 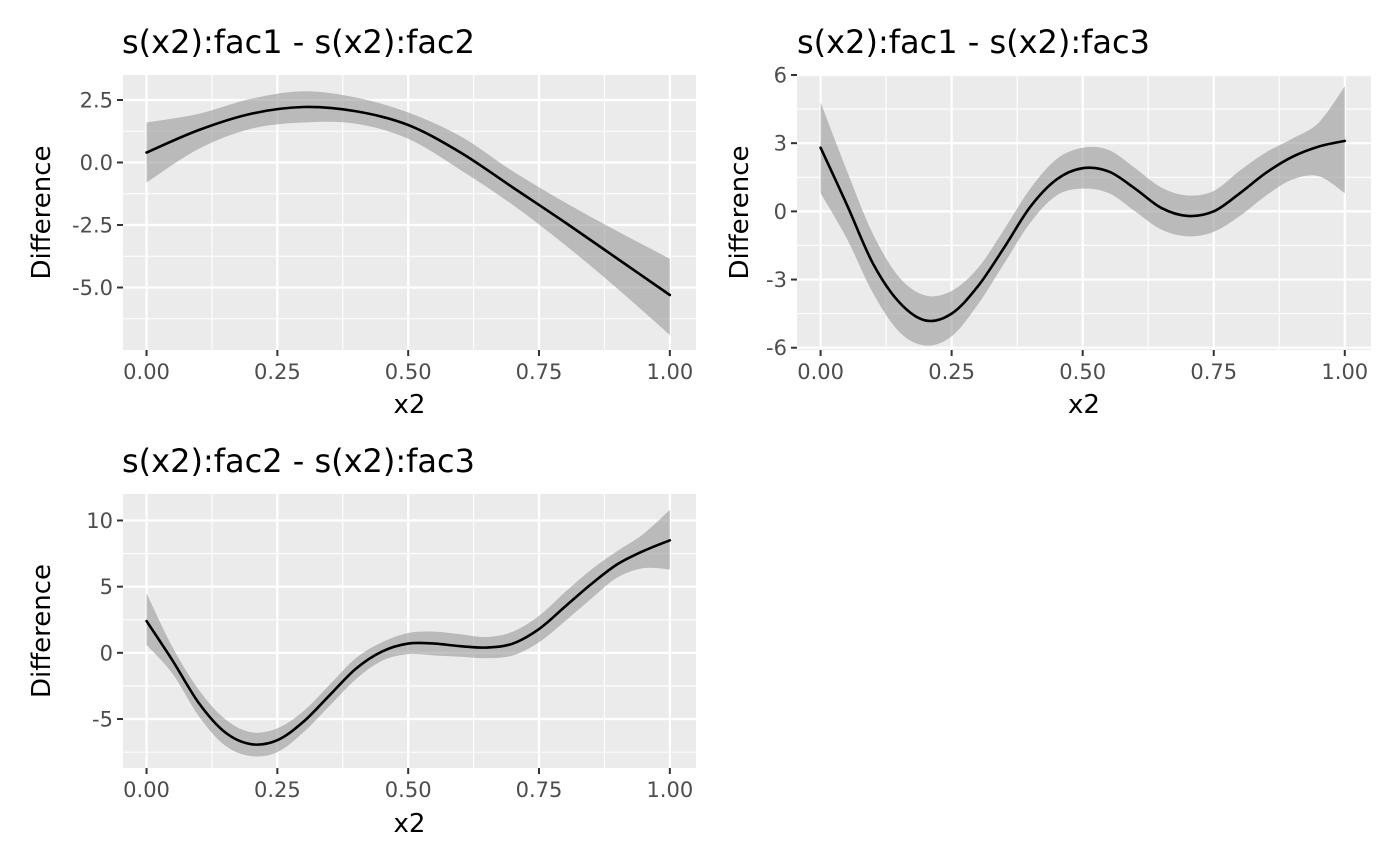 What do you see at coordinates (96, 101) in the screenshot?
I see `y-tick-label: 2.5` at bounding box center [96, 101].